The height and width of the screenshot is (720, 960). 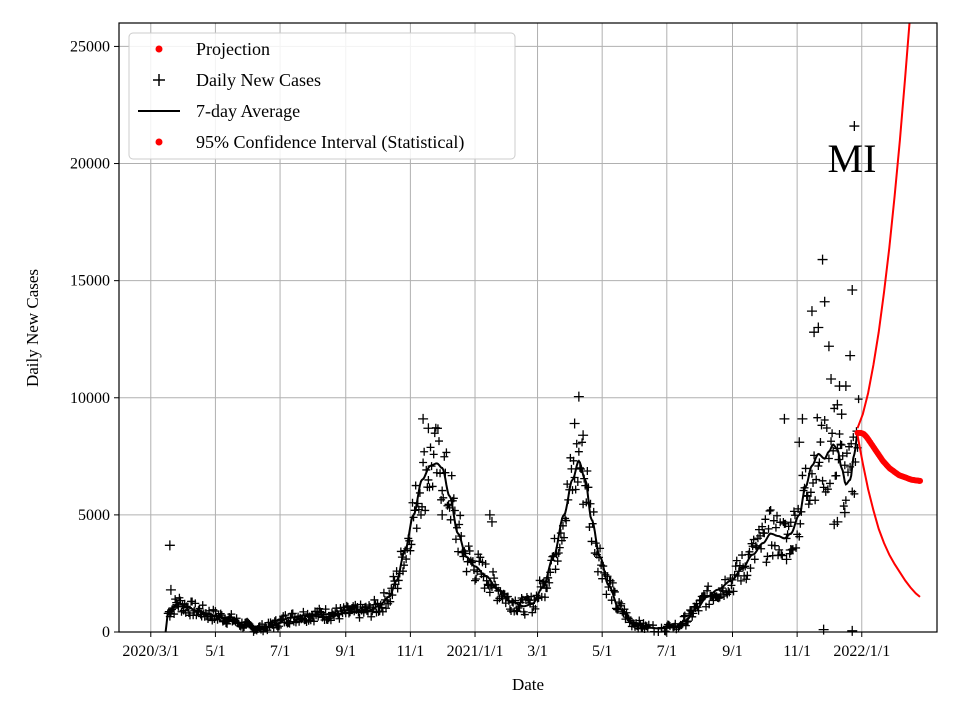 I want to click on y-tick-label: 10000, so click(x=90, y=398).